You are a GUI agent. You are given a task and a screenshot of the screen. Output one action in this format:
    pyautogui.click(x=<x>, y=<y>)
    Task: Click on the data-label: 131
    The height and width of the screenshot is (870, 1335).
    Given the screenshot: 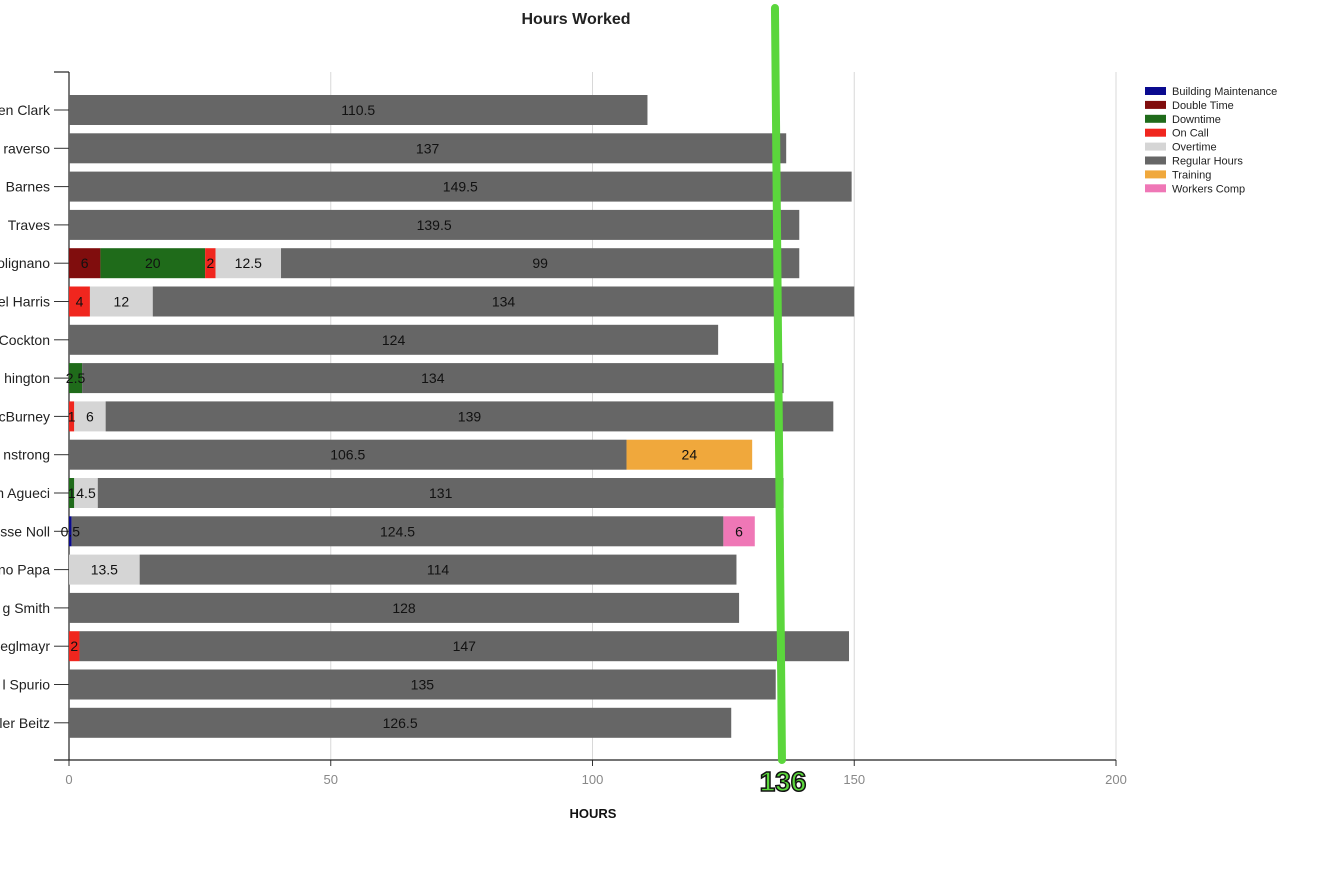 What is the action you would take?
    pyautogui.click(x=441, y=493)
    